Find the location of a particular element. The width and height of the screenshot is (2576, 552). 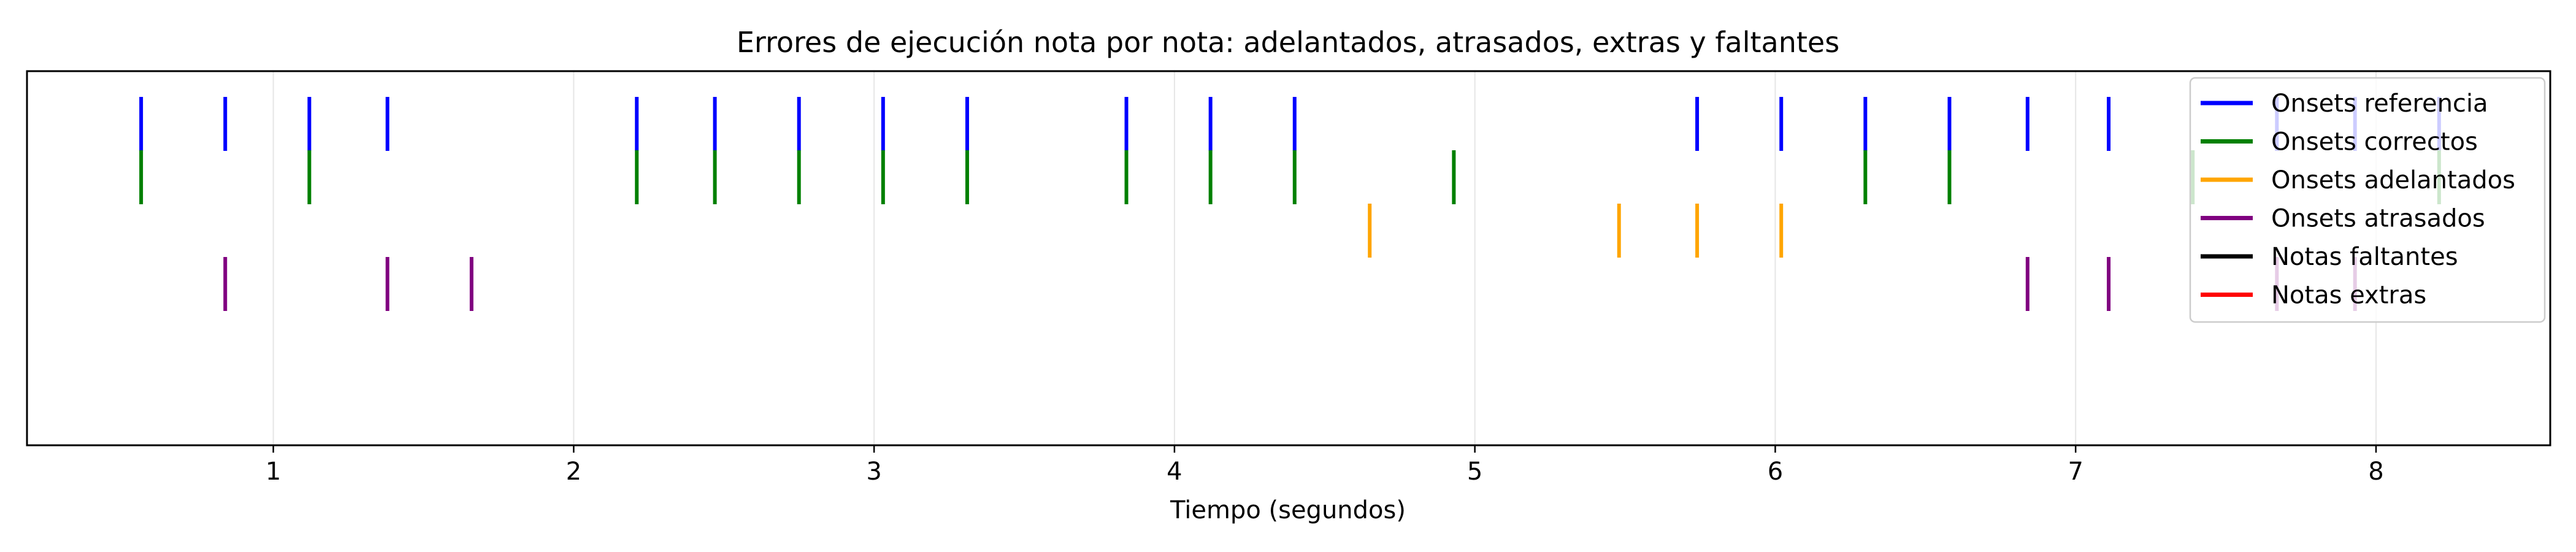

legend-box is located at coordinates (2367, 200).